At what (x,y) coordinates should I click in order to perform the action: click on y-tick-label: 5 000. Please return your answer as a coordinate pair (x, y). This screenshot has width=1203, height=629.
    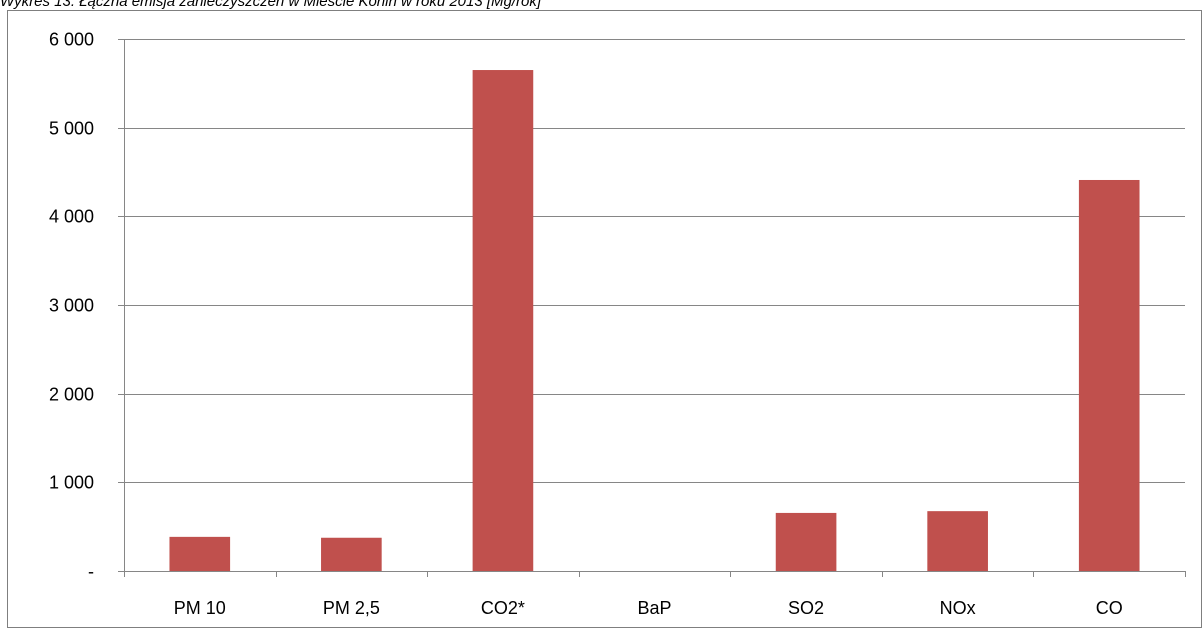
    Looking at the image, I should click on (71, 129).